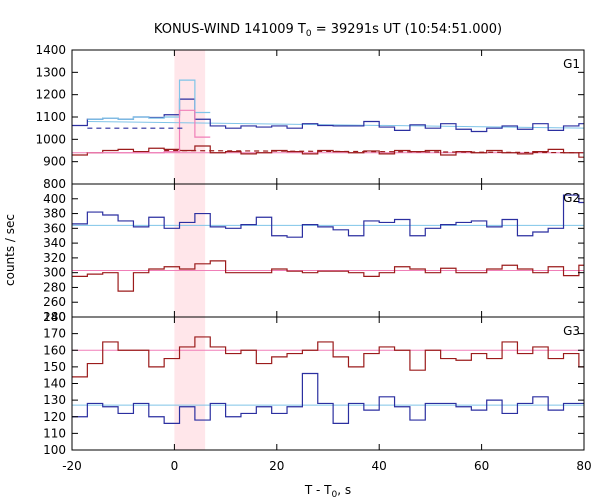 This screenshot has height=500, width=600. I want to click on panel-g3-ytick-label: 150, so click(54, 367).